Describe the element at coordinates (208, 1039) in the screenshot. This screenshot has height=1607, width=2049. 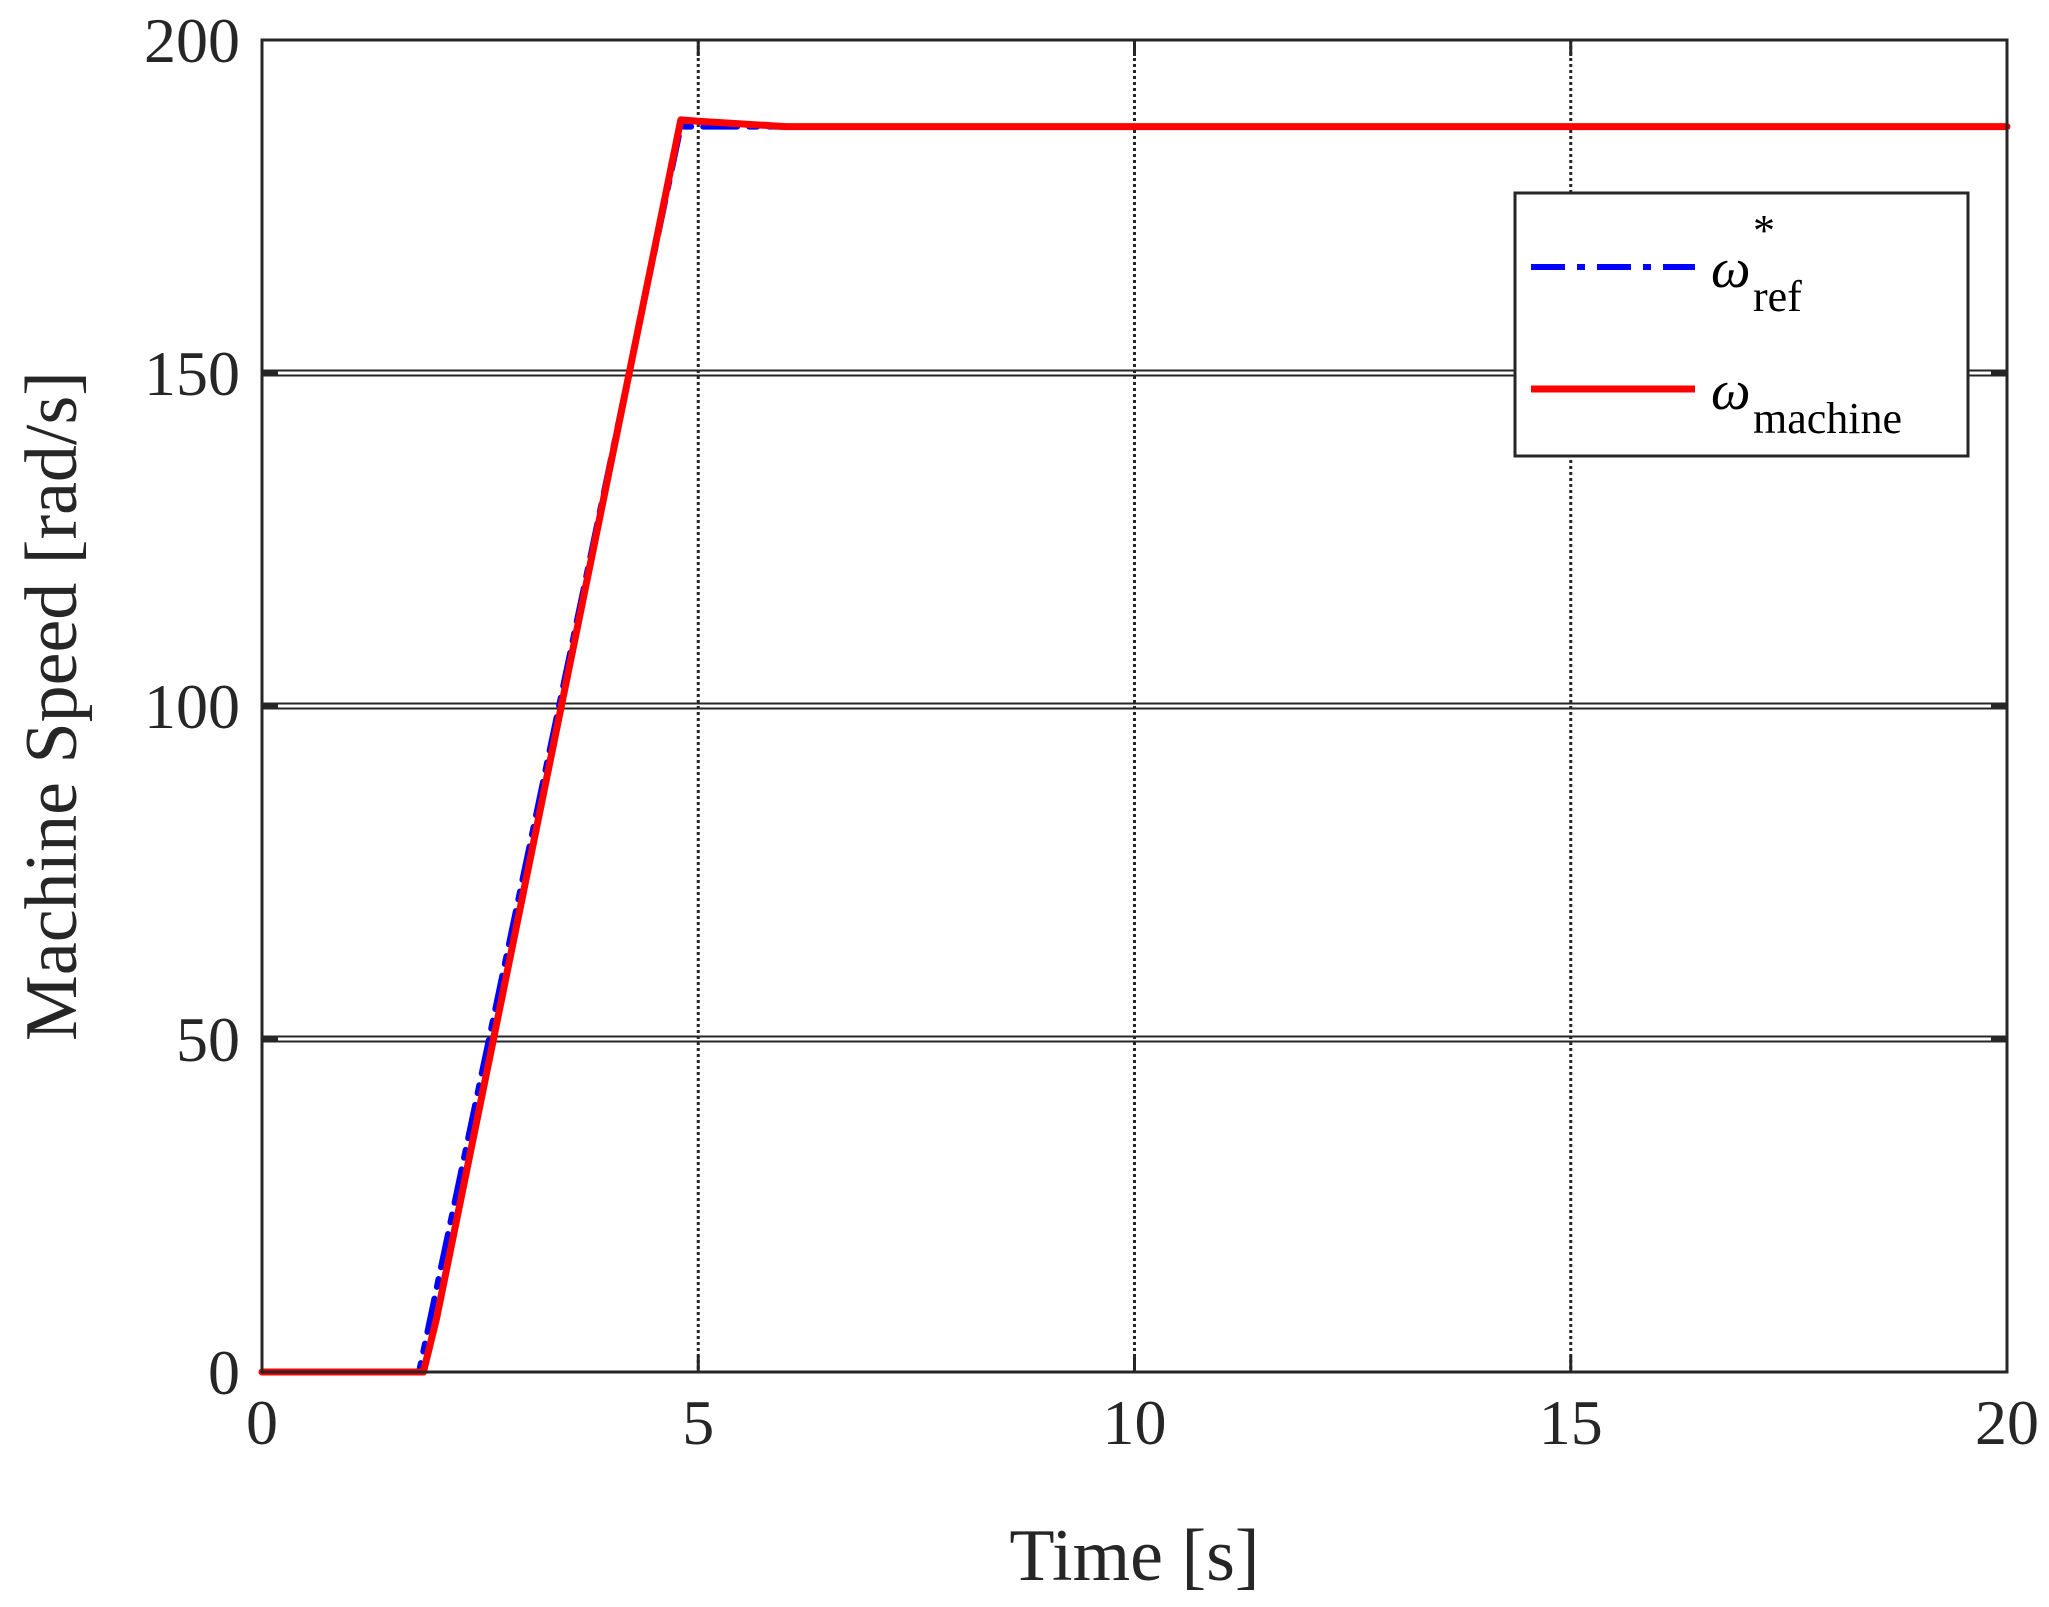
I see `y-tick-label: 50` at that location.